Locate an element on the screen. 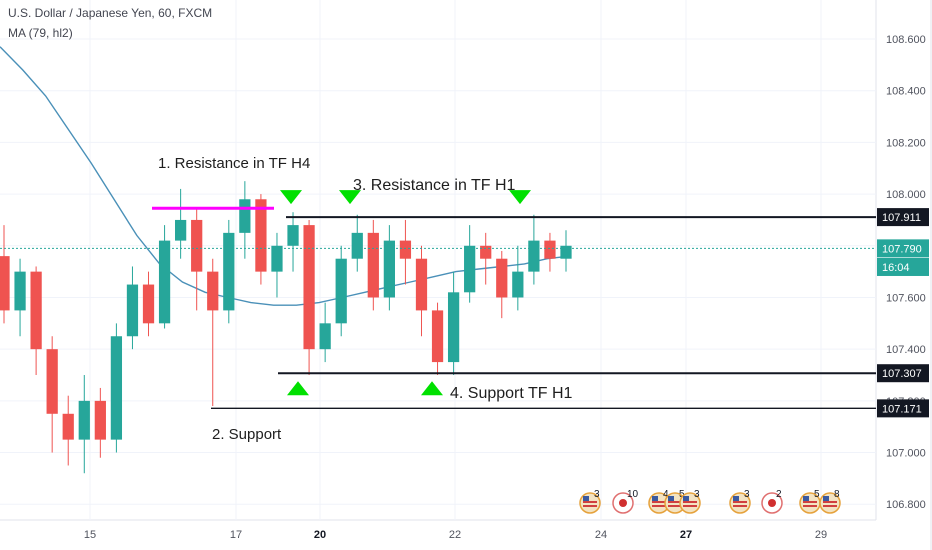 This screenshot has height=550, width=932. y-tick-label: 108.400 is located at coordinates (906, 92).